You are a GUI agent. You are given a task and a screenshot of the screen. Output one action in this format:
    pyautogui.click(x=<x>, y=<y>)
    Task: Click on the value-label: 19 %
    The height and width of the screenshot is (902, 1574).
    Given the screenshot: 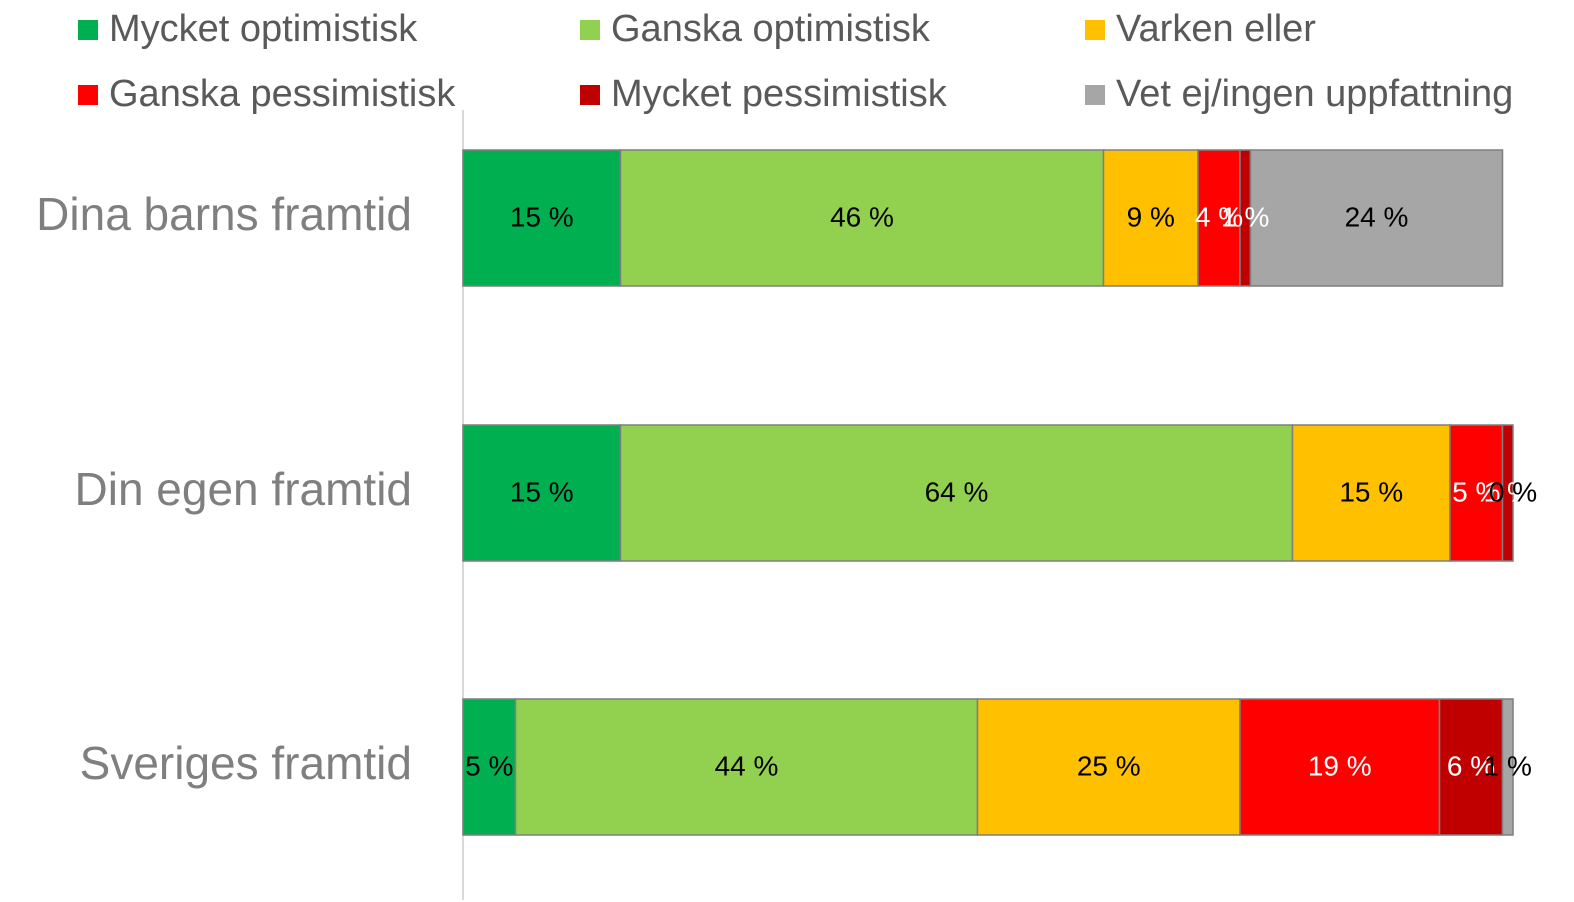 What is the action you would take?
    pyautogui.click(x=1340, y=765)
    